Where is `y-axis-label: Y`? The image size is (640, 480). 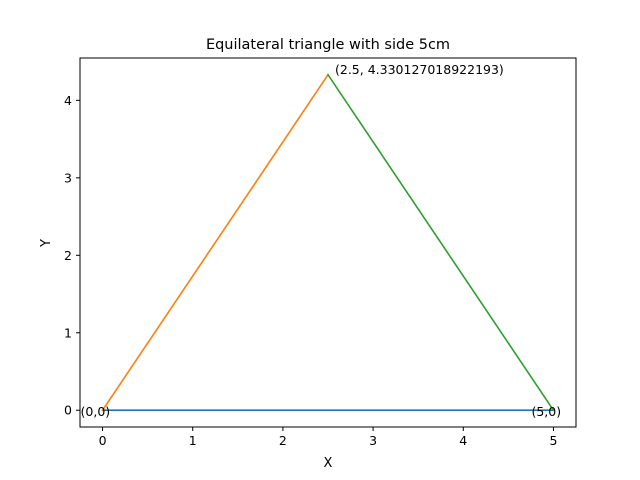
y-axis-label: Y is located at coordinates (46, 243).